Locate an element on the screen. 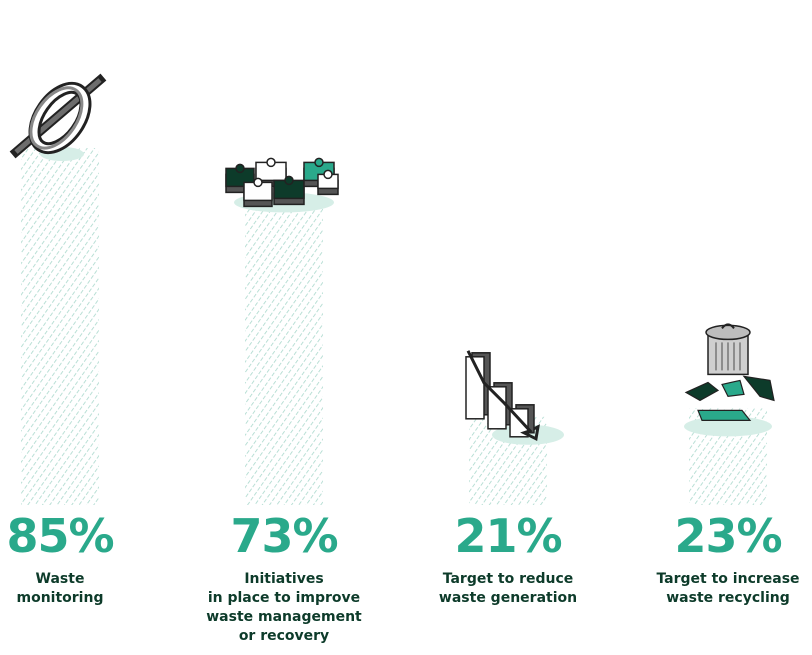 This screenshot has width=812, height=655. category-label-4: Target to increase waste recycling is located at coordinates (727, 588).